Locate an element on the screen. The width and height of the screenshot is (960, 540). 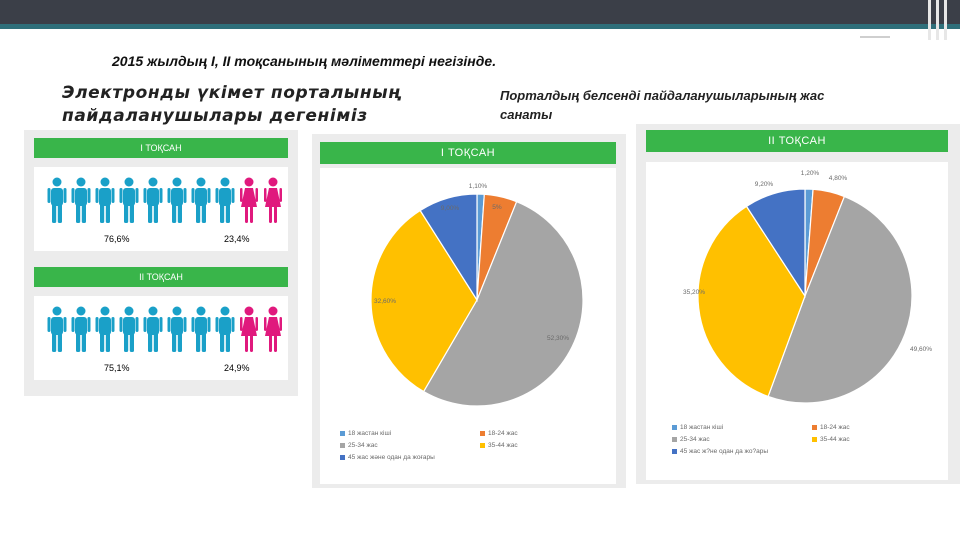
q2-pie-data-label: 49,60% is located at coordinates (921, 349).